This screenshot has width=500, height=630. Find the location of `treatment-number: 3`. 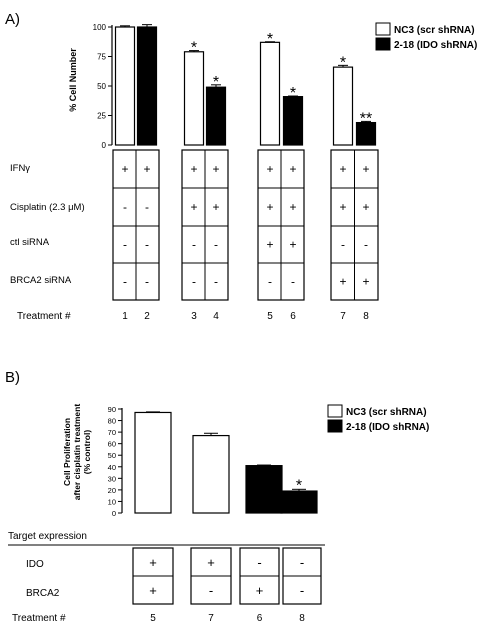

treatment-number: 3 is located at coordinates (194, 316).